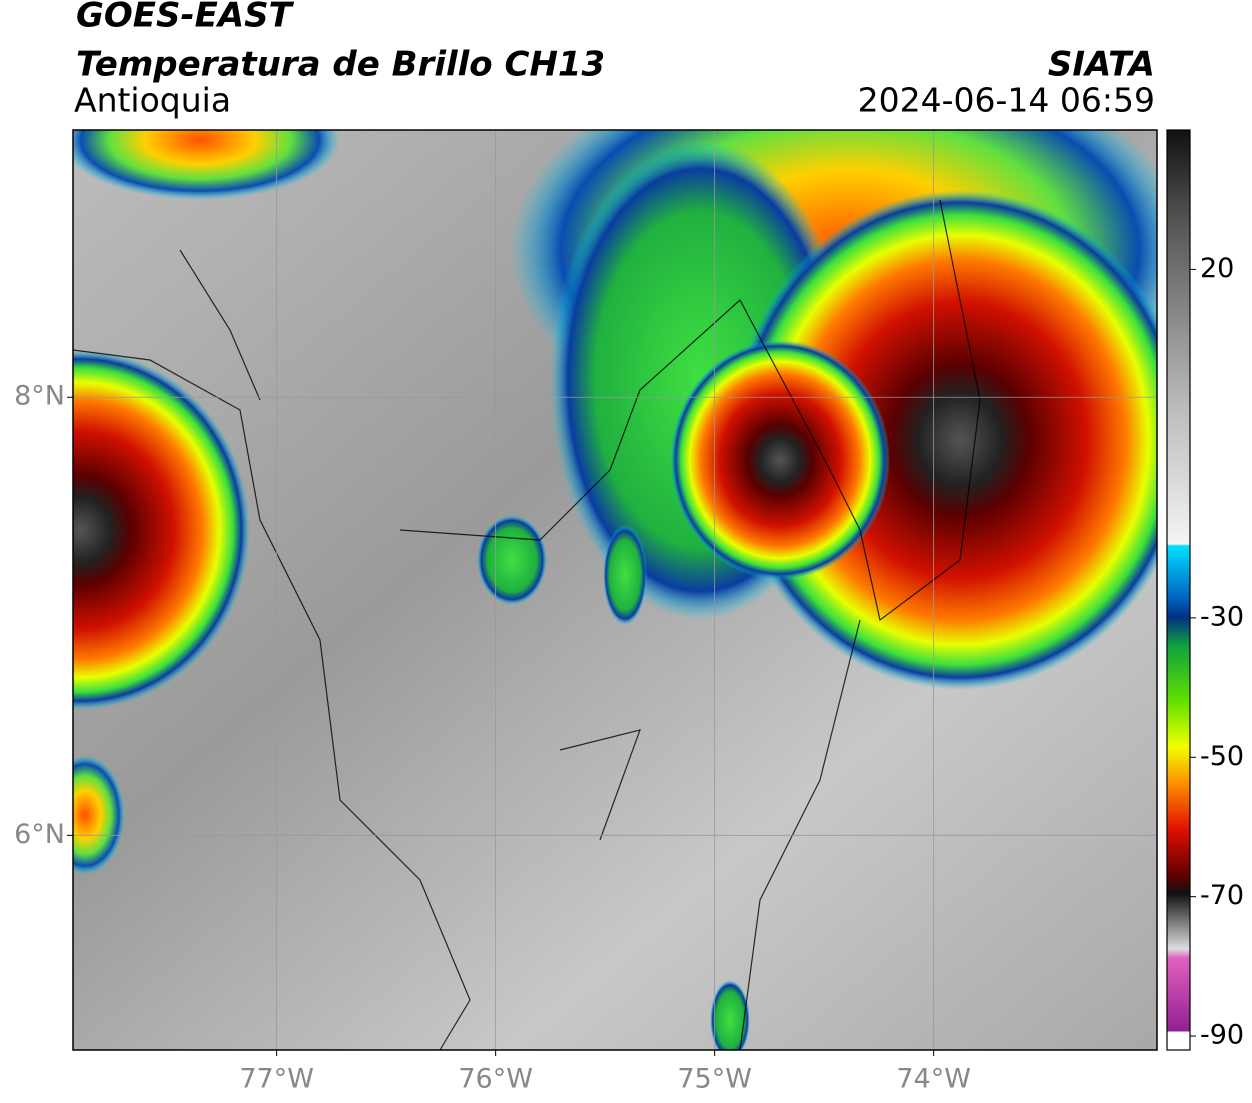  What do you see at coordinates (1101, 65) in the screenshot?
I see `source: SIATA` at bounding box center [1101, 65].